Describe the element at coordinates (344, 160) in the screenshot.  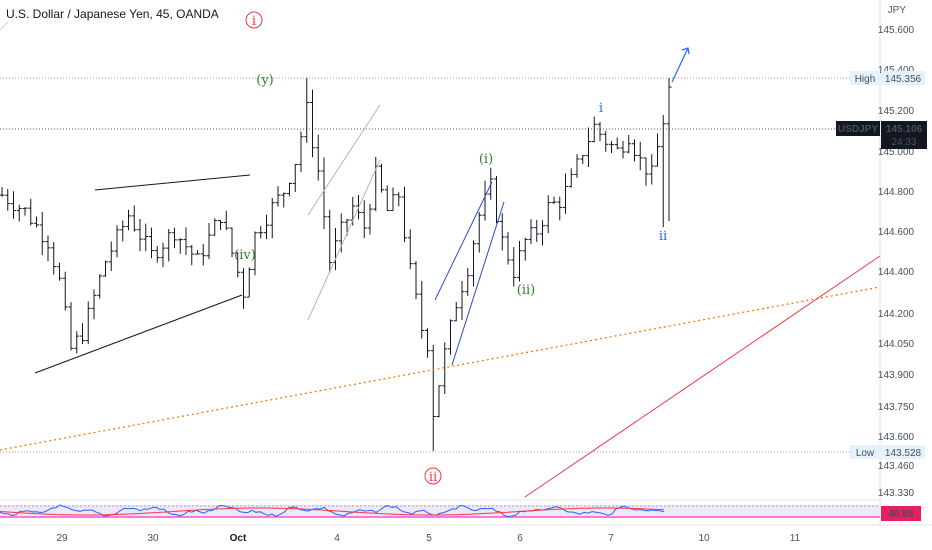
I see `channel-upper-line` at that location.